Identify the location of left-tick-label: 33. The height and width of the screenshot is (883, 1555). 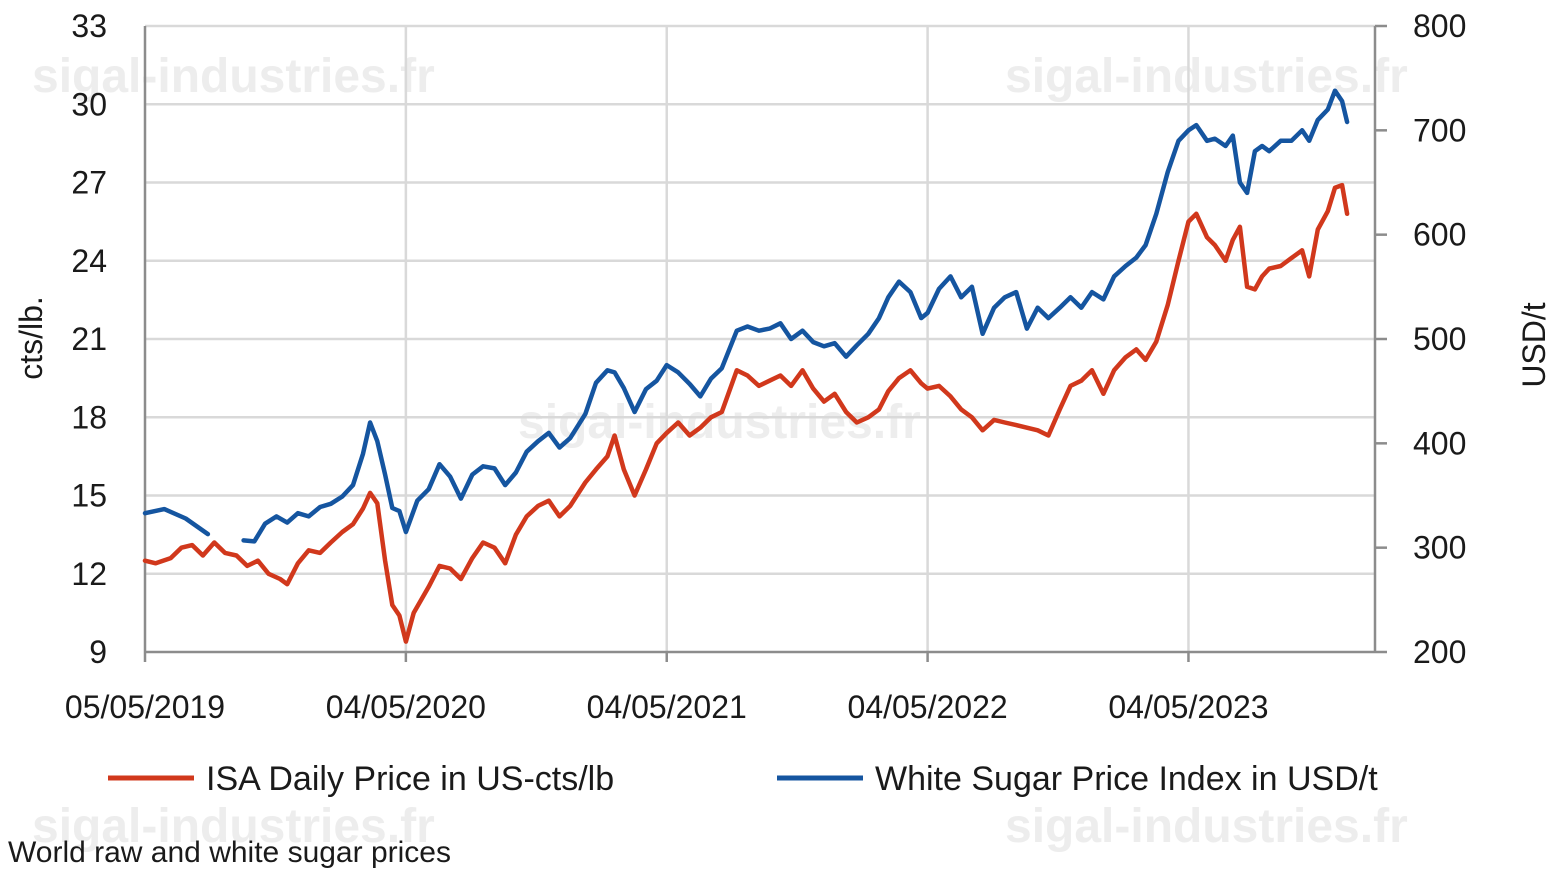
(89, 26).